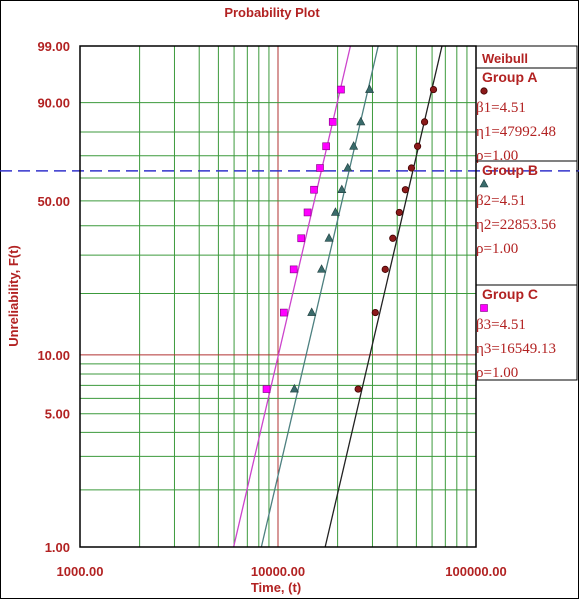  Describe the element at coordinates (57, 414) in the screenshot. I see `y-tick-label: 5.00` at that location.